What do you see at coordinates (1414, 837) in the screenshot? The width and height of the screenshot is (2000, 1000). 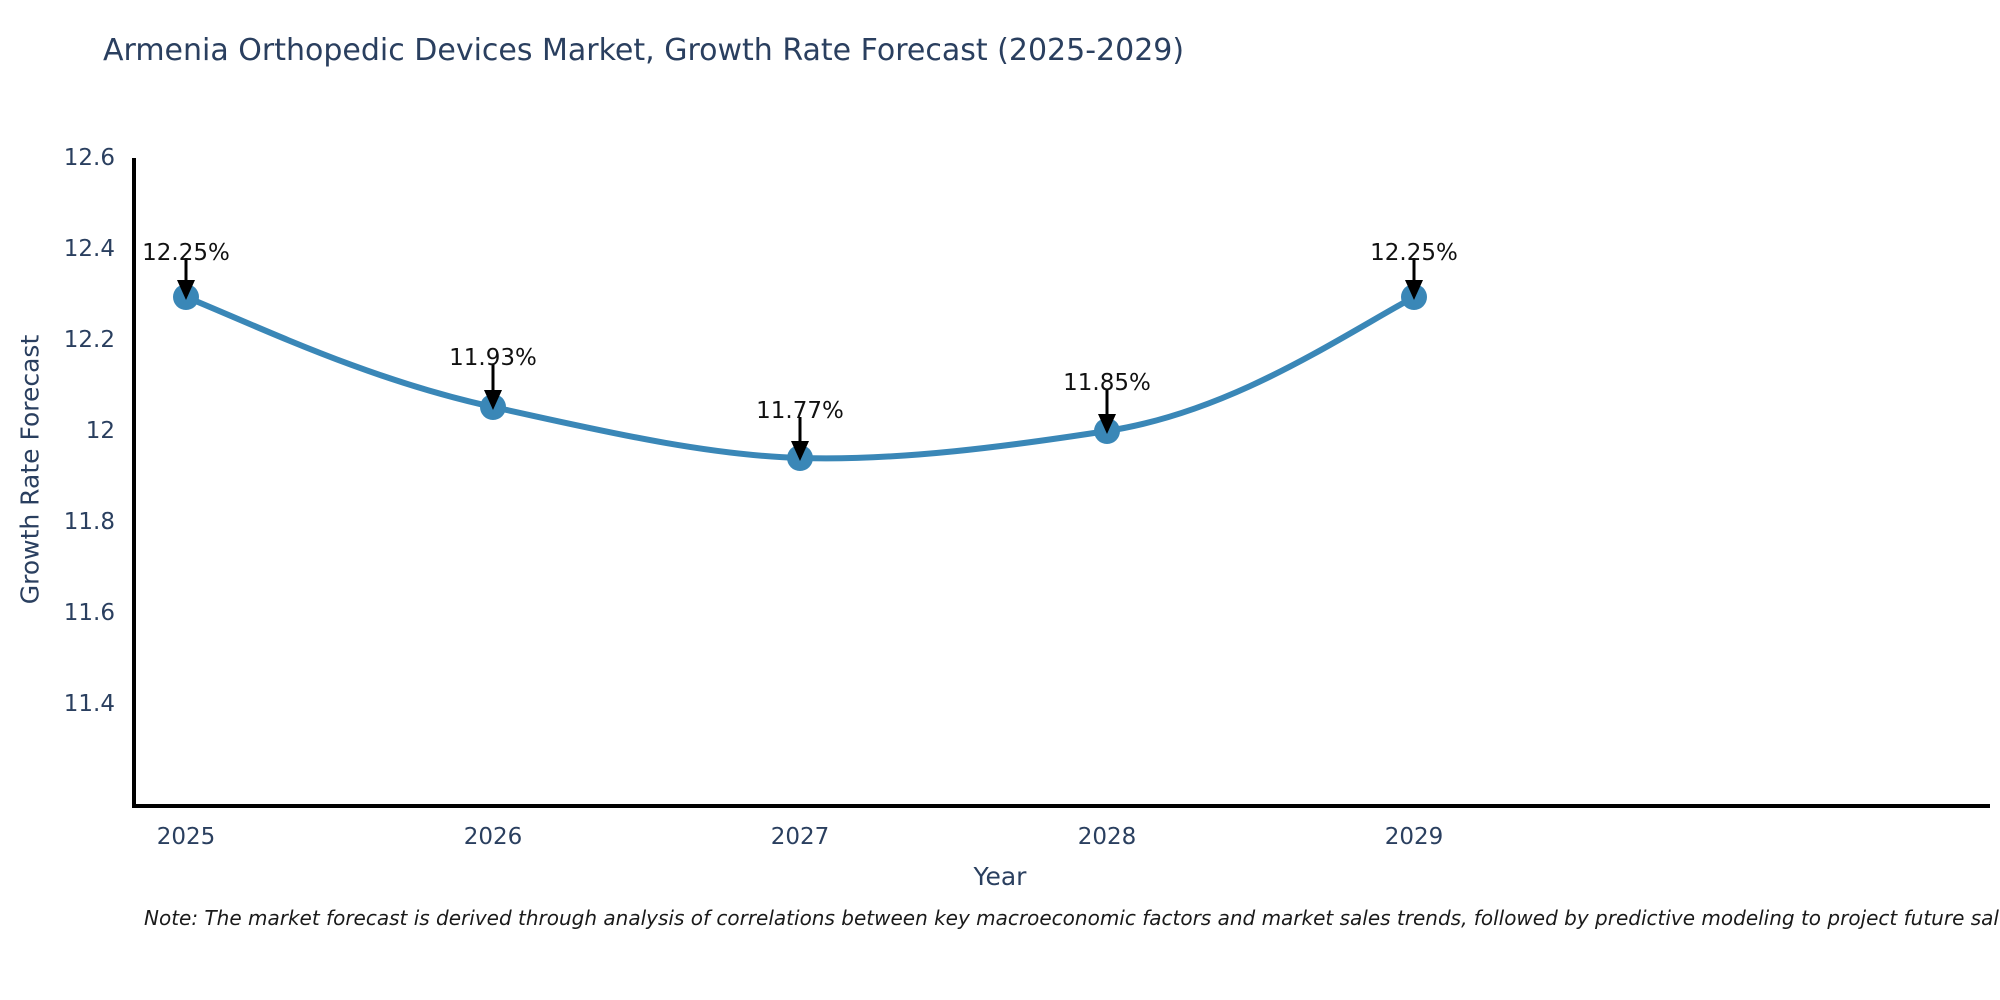 I see `x-tick-label: 2029` at bounding box center [1414, 837].